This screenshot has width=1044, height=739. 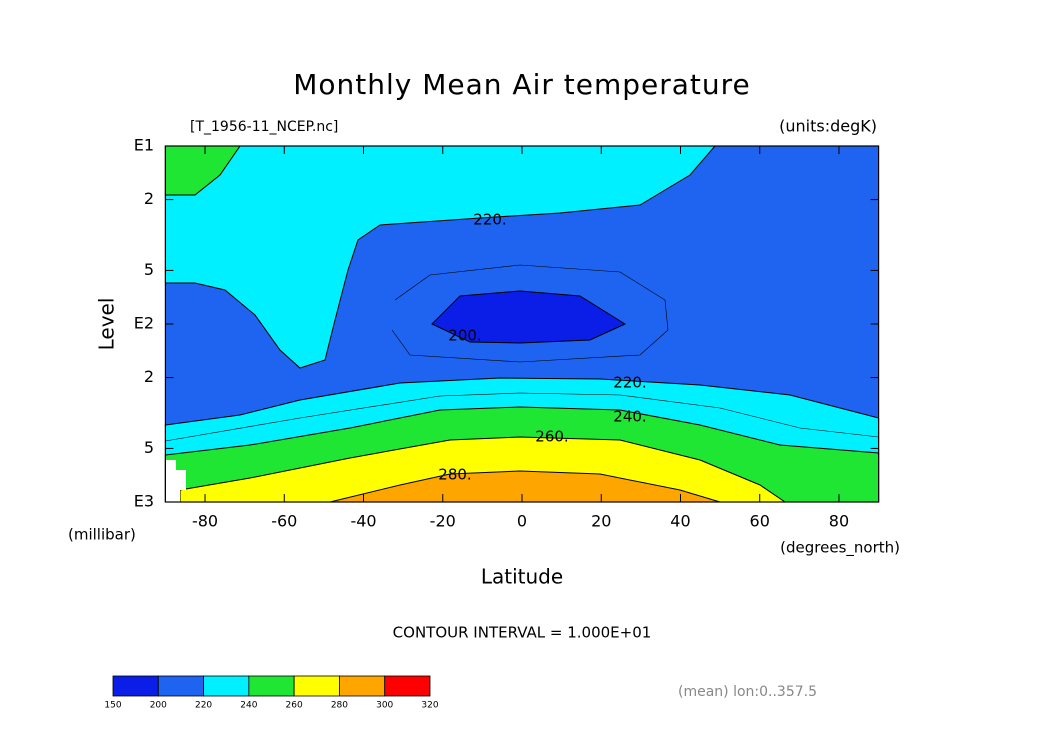 What do you see at coordinates (464, 336) in the screenshot?
I see `contour-label: 200.` at bounding box center [464, 336].